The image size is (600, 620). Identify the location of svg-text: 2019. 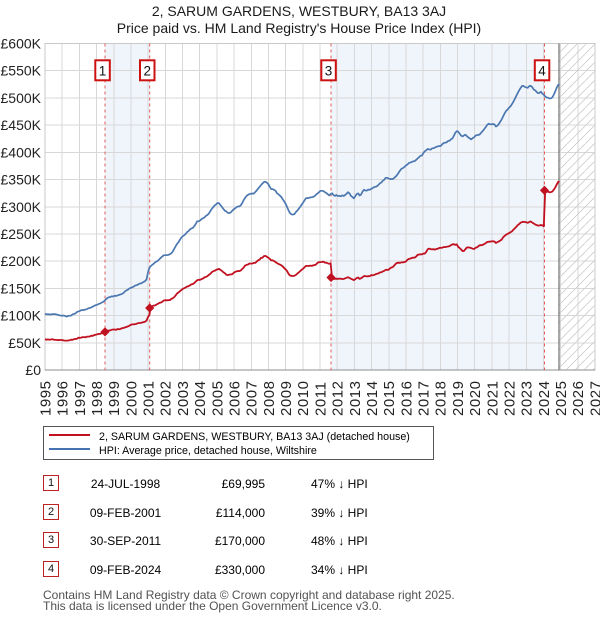
(458, 398).